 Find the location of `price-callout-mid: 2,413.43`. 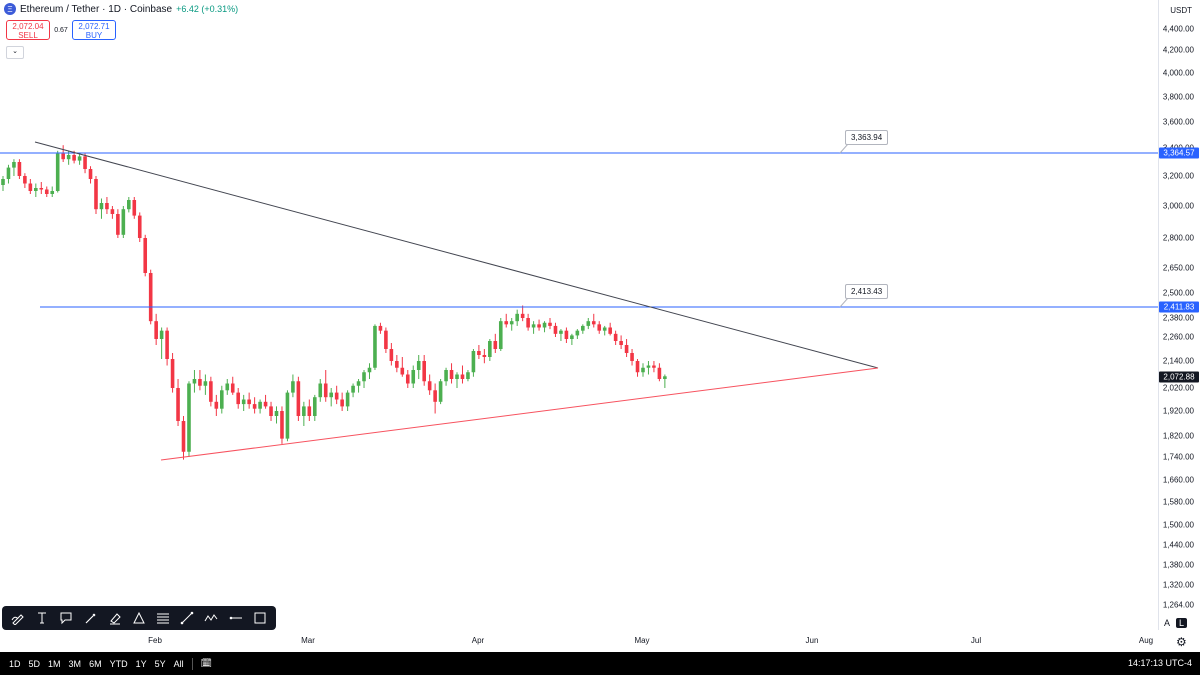

price-callout-mid: 2,413.43 is located at coordinates (867, 291).